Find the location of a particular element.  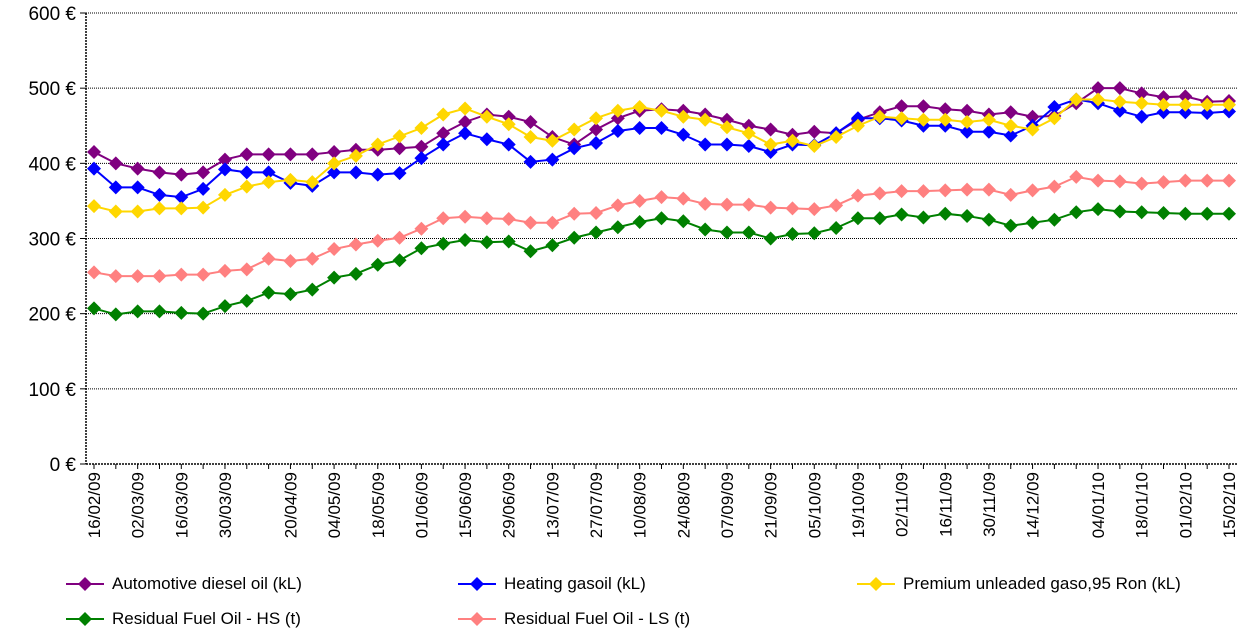

x-tick-label: 15/06/09 is located at coordinates (465, 505).